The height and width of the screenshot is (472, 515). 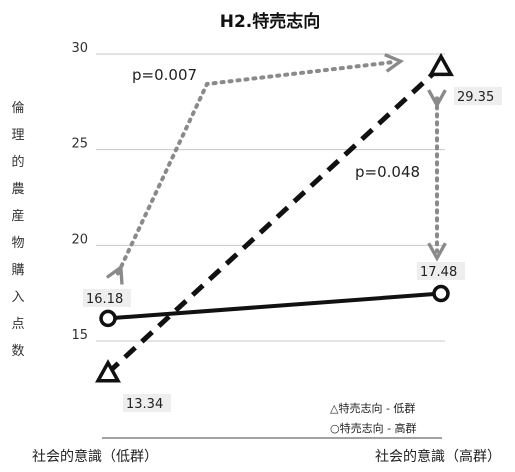 What do you see at coordinates (79, 48) in the screenshot?
I see `y-tick-label: 30` at bounding box center [79, 48].